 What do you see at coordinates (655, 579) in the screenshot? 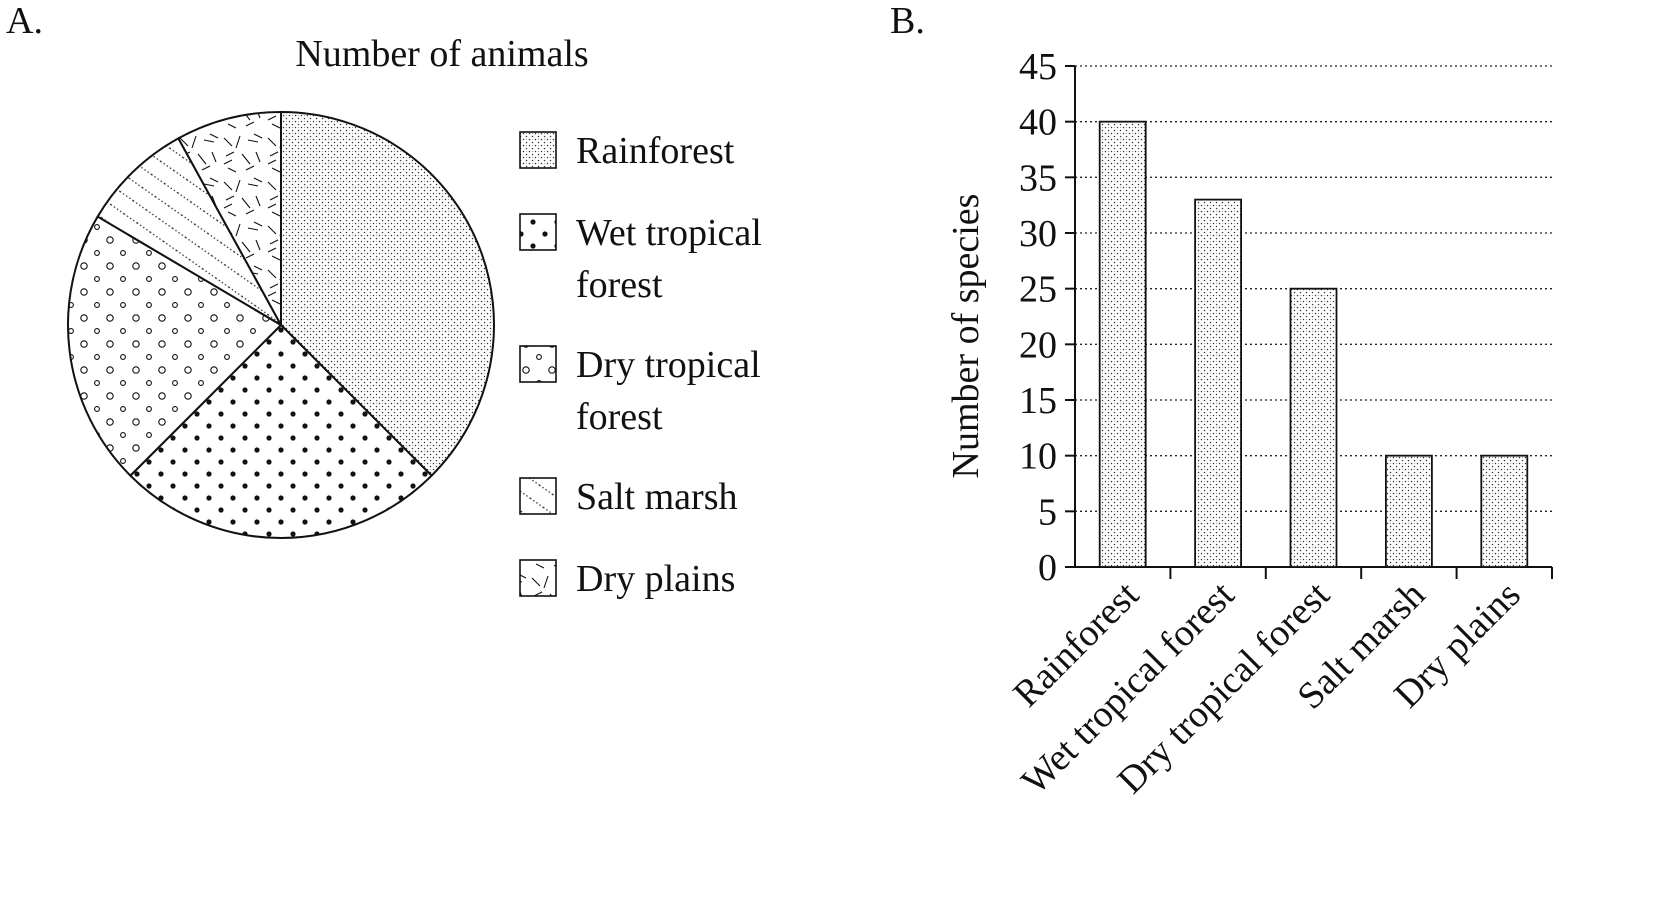
I see `legend-label-dry-plains: Dry plains` at bounding box center [655, 579].